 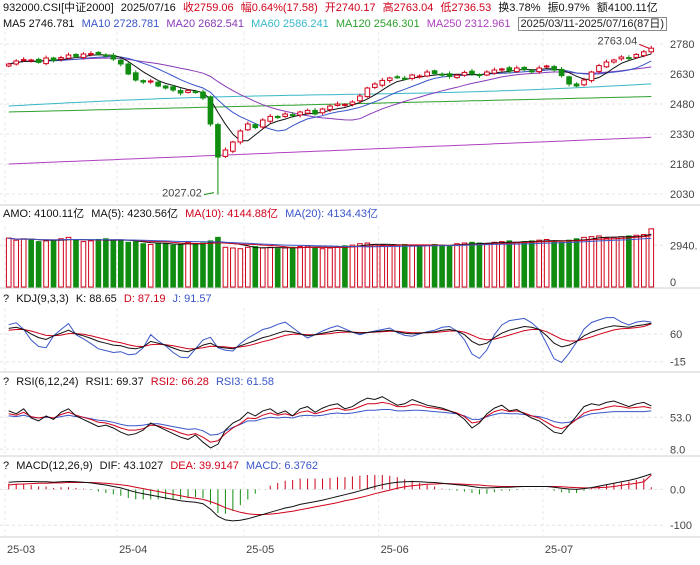 What do you see at coordinates (377, 24) in the screenshot?
I see `ma120-legend: MA120 2546.301` at bounding box center [377, 24].